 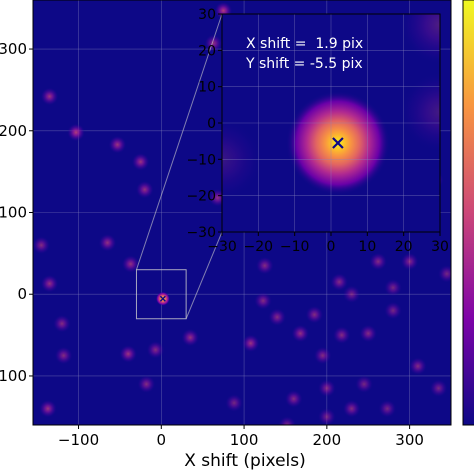 I want to click on main-x-ticks: −100 0 100 200 300, so click(x=241, y=437).